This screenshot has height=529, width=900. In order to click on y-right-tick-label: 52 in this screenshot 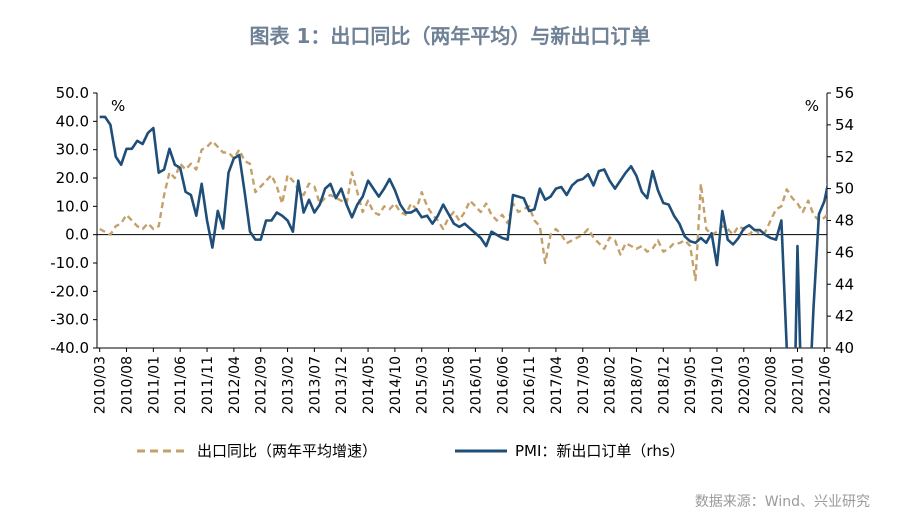, I will do `click(844, 157)`.